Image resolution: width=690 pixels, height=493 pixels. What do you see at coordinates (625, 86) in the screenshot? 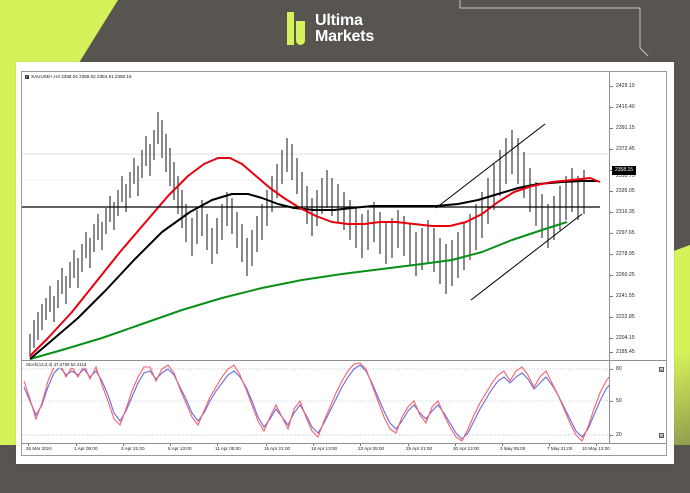
I see `price-label: 2429.10` at bounding box center [625, 86].